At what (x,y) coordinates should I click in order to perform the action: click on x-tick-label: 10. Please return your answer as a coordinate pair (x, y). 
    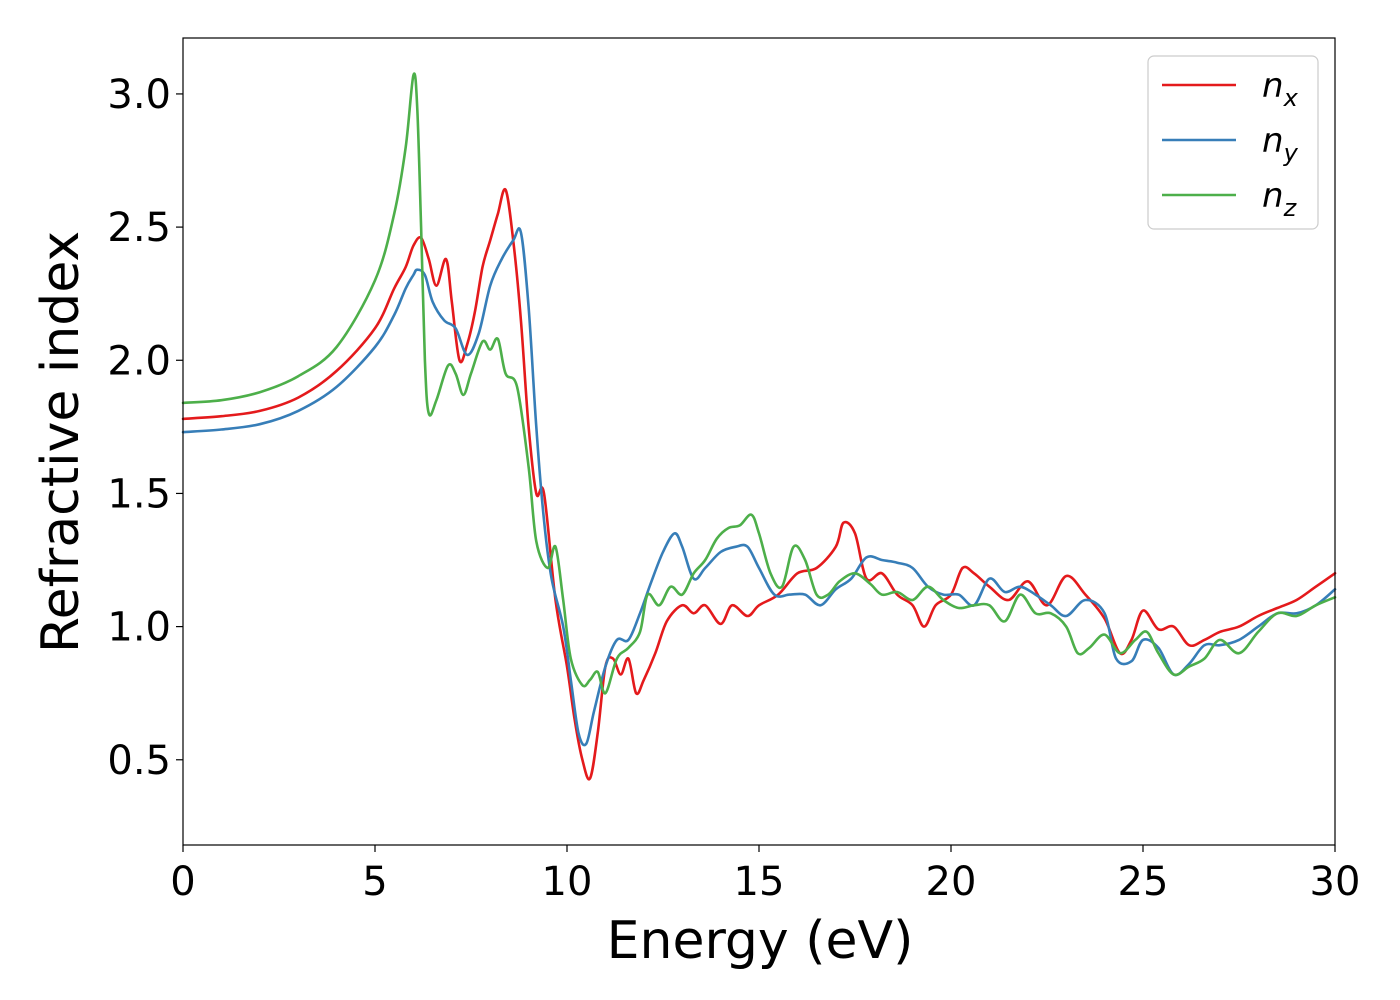
    Looking at the image, I should click on (567, 882).